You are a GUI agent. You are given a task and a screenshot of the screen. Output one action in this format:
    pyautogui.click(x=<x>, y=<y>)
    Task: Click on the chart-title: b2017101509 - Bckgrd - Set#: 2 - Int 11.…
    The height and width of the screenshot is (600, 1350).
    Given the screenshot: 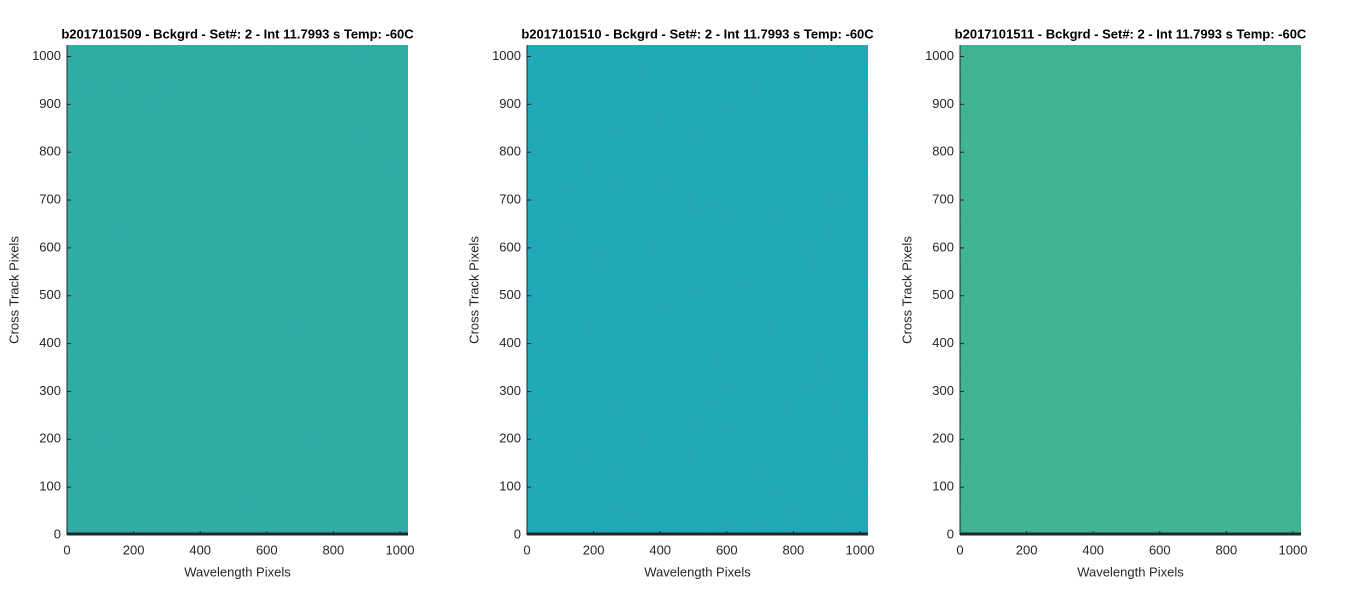 What is the action you would take?
    pyautogui.click(x=237, y=33)
    